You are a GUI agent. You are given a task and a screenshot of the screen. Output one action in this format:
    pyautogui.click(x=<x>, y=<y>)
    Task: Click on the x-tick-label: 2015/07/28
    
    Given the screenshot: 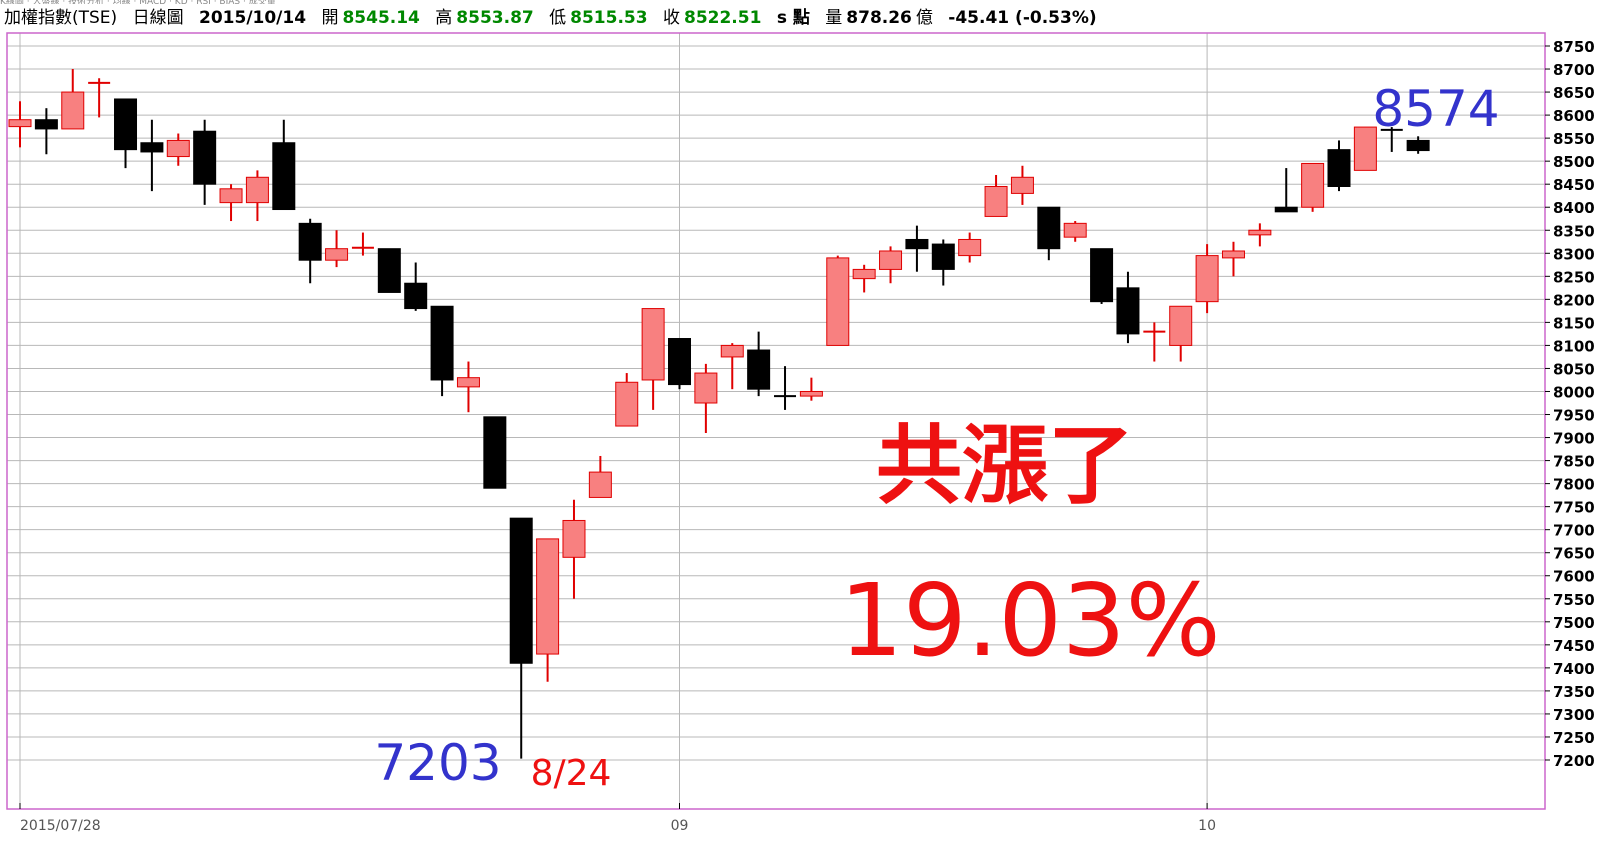 What is the action you would take?
    pyautogui.click(x=60, y=826)
    